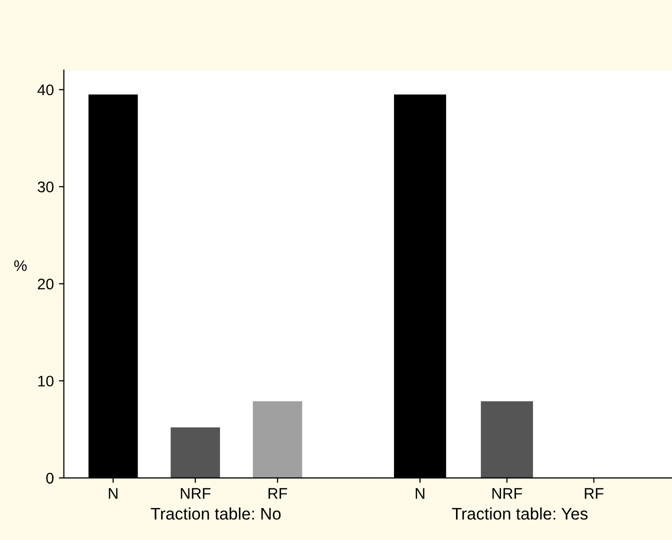  What do you see at coordinates (46, 381) in the screenshot?
I see `y-tick-label: 10` at bounding box center [46, 381].